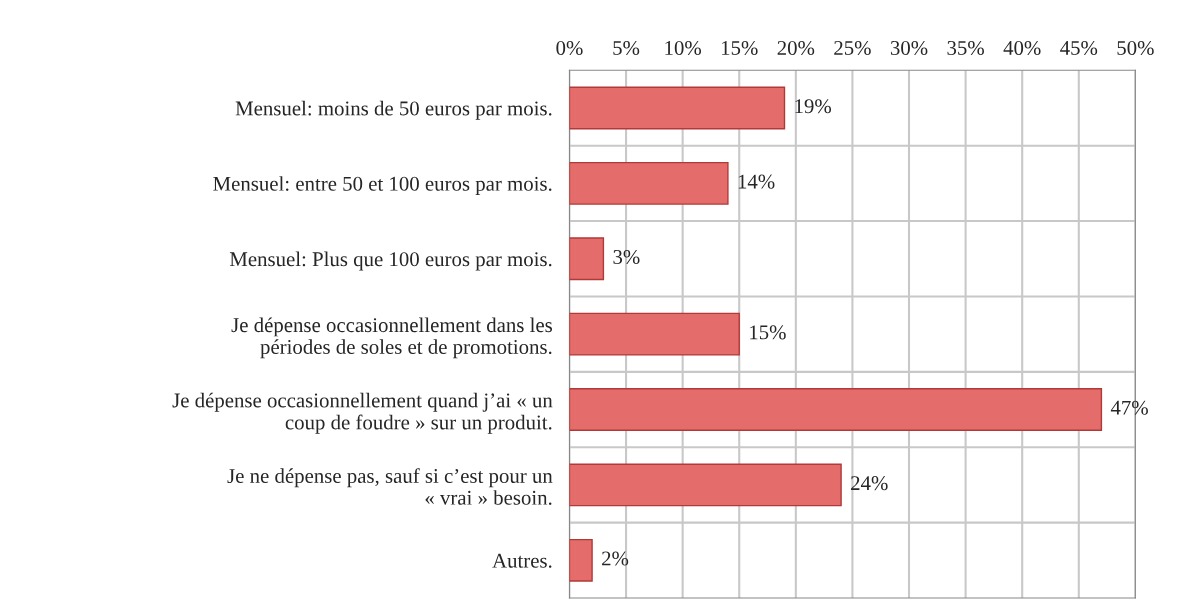 The image size is (1179, 601). Describe the element at coordinates (626, 48) in the screenshot. I see `x-tick-label: 5%` at that location.